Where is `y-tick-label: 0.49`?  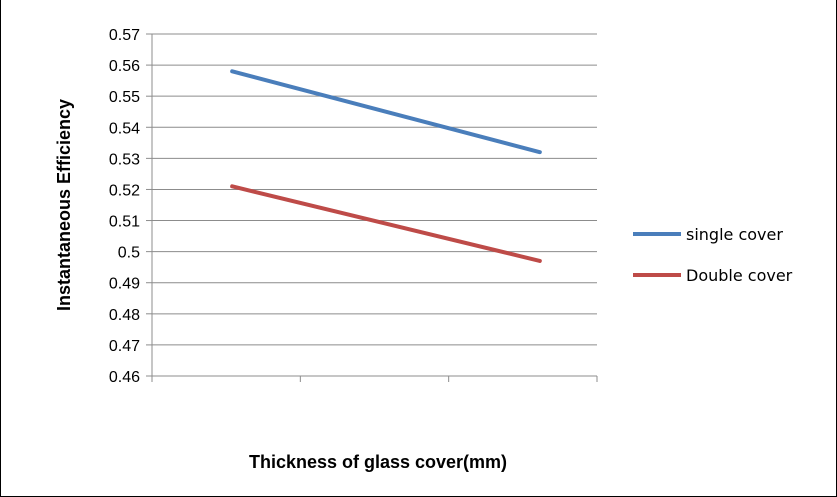 y-tick-label: 0.49 is located at coordinates (124, 284).